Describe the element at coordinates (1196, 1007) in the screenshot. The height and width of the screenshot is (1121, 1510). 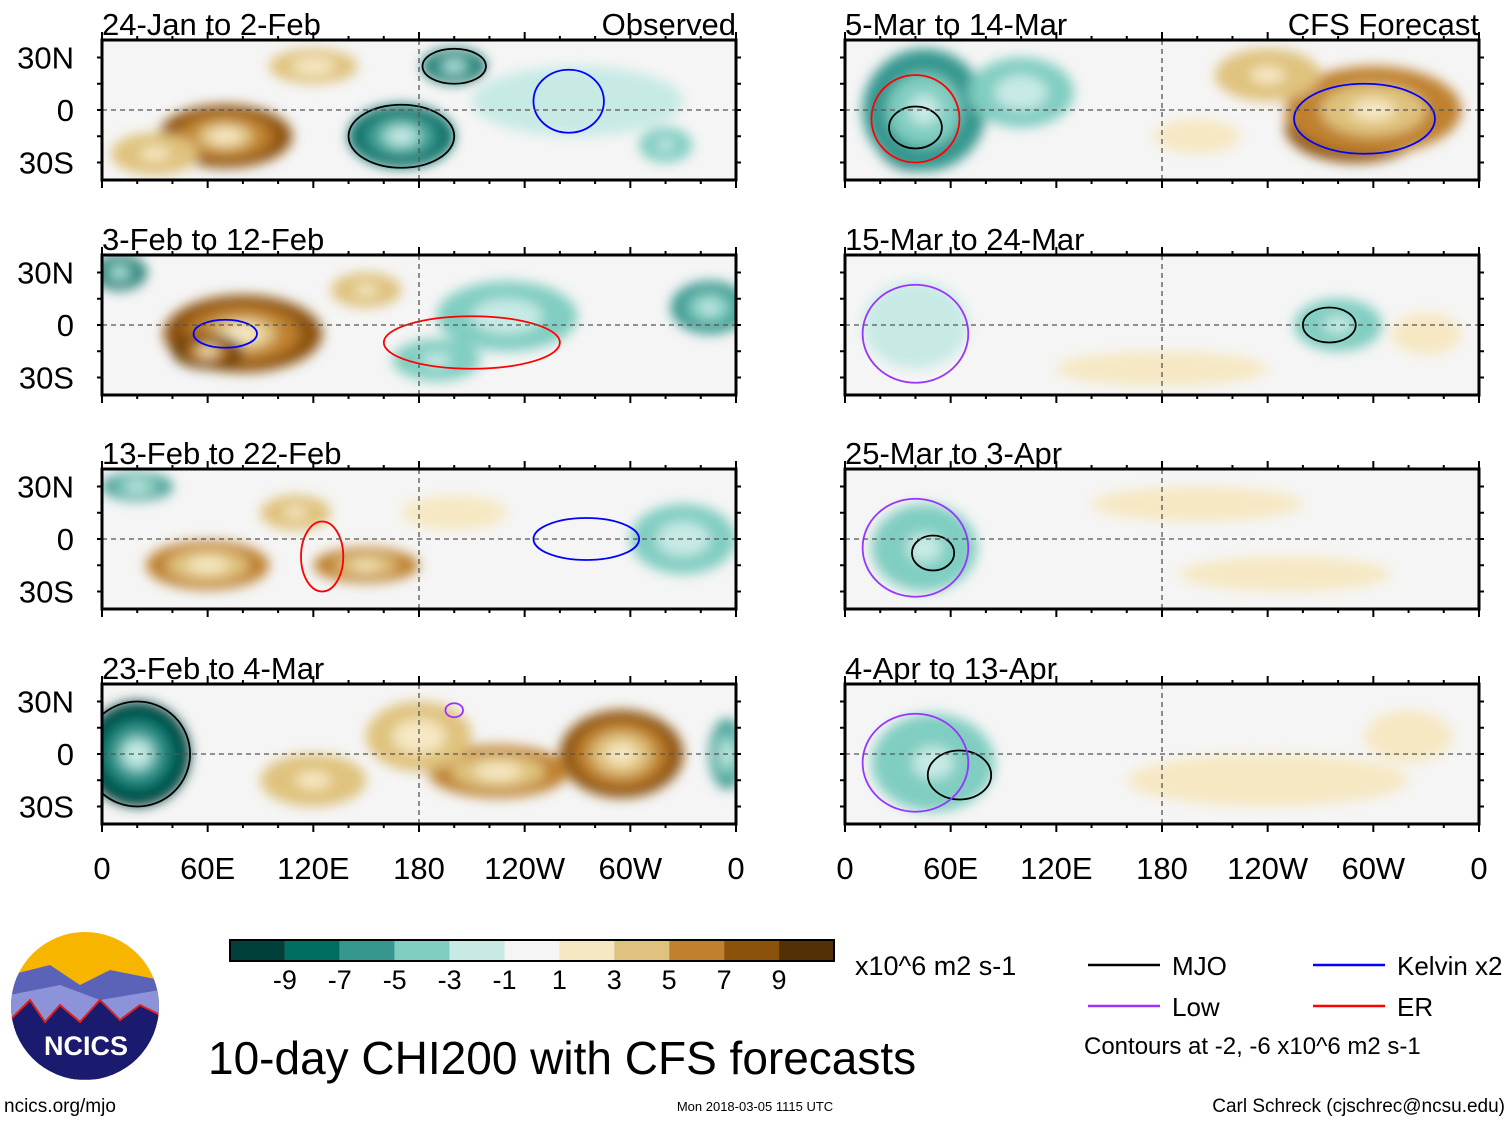
I see `legend-label: Low` at that location.